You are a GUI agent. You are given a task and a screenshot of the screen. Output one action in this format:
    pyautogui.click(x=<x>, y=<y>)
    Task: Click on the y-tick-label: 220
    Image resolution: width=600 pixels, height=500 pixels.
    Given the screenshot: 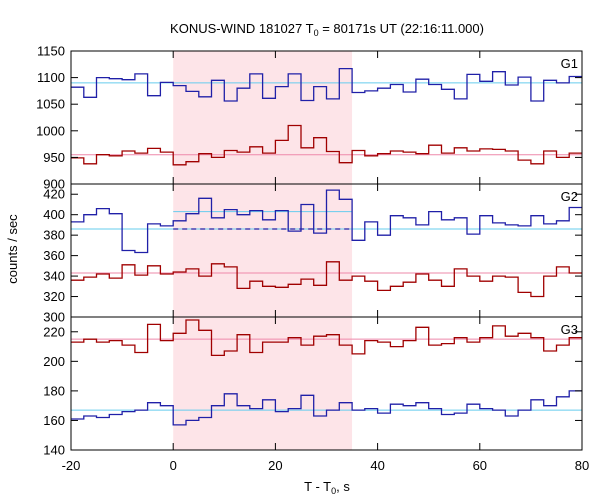 What is the action you would take?
    pyautogui.click(x=54, y=331)
    